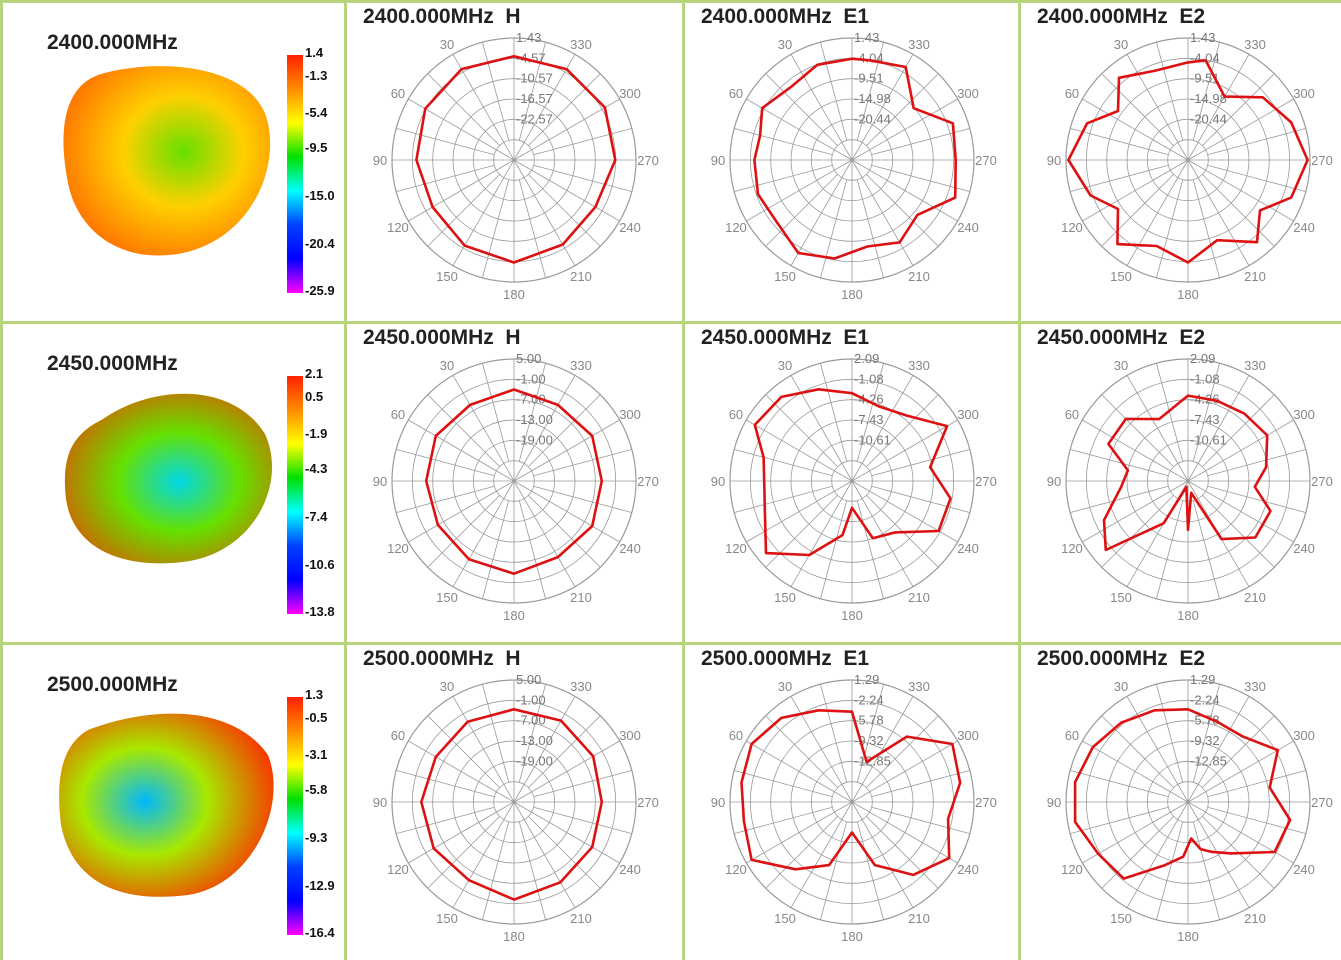  Describe the element at coordinates (872, 439) in the screenshot. I see `ring-value-label: -10.61` at that location.